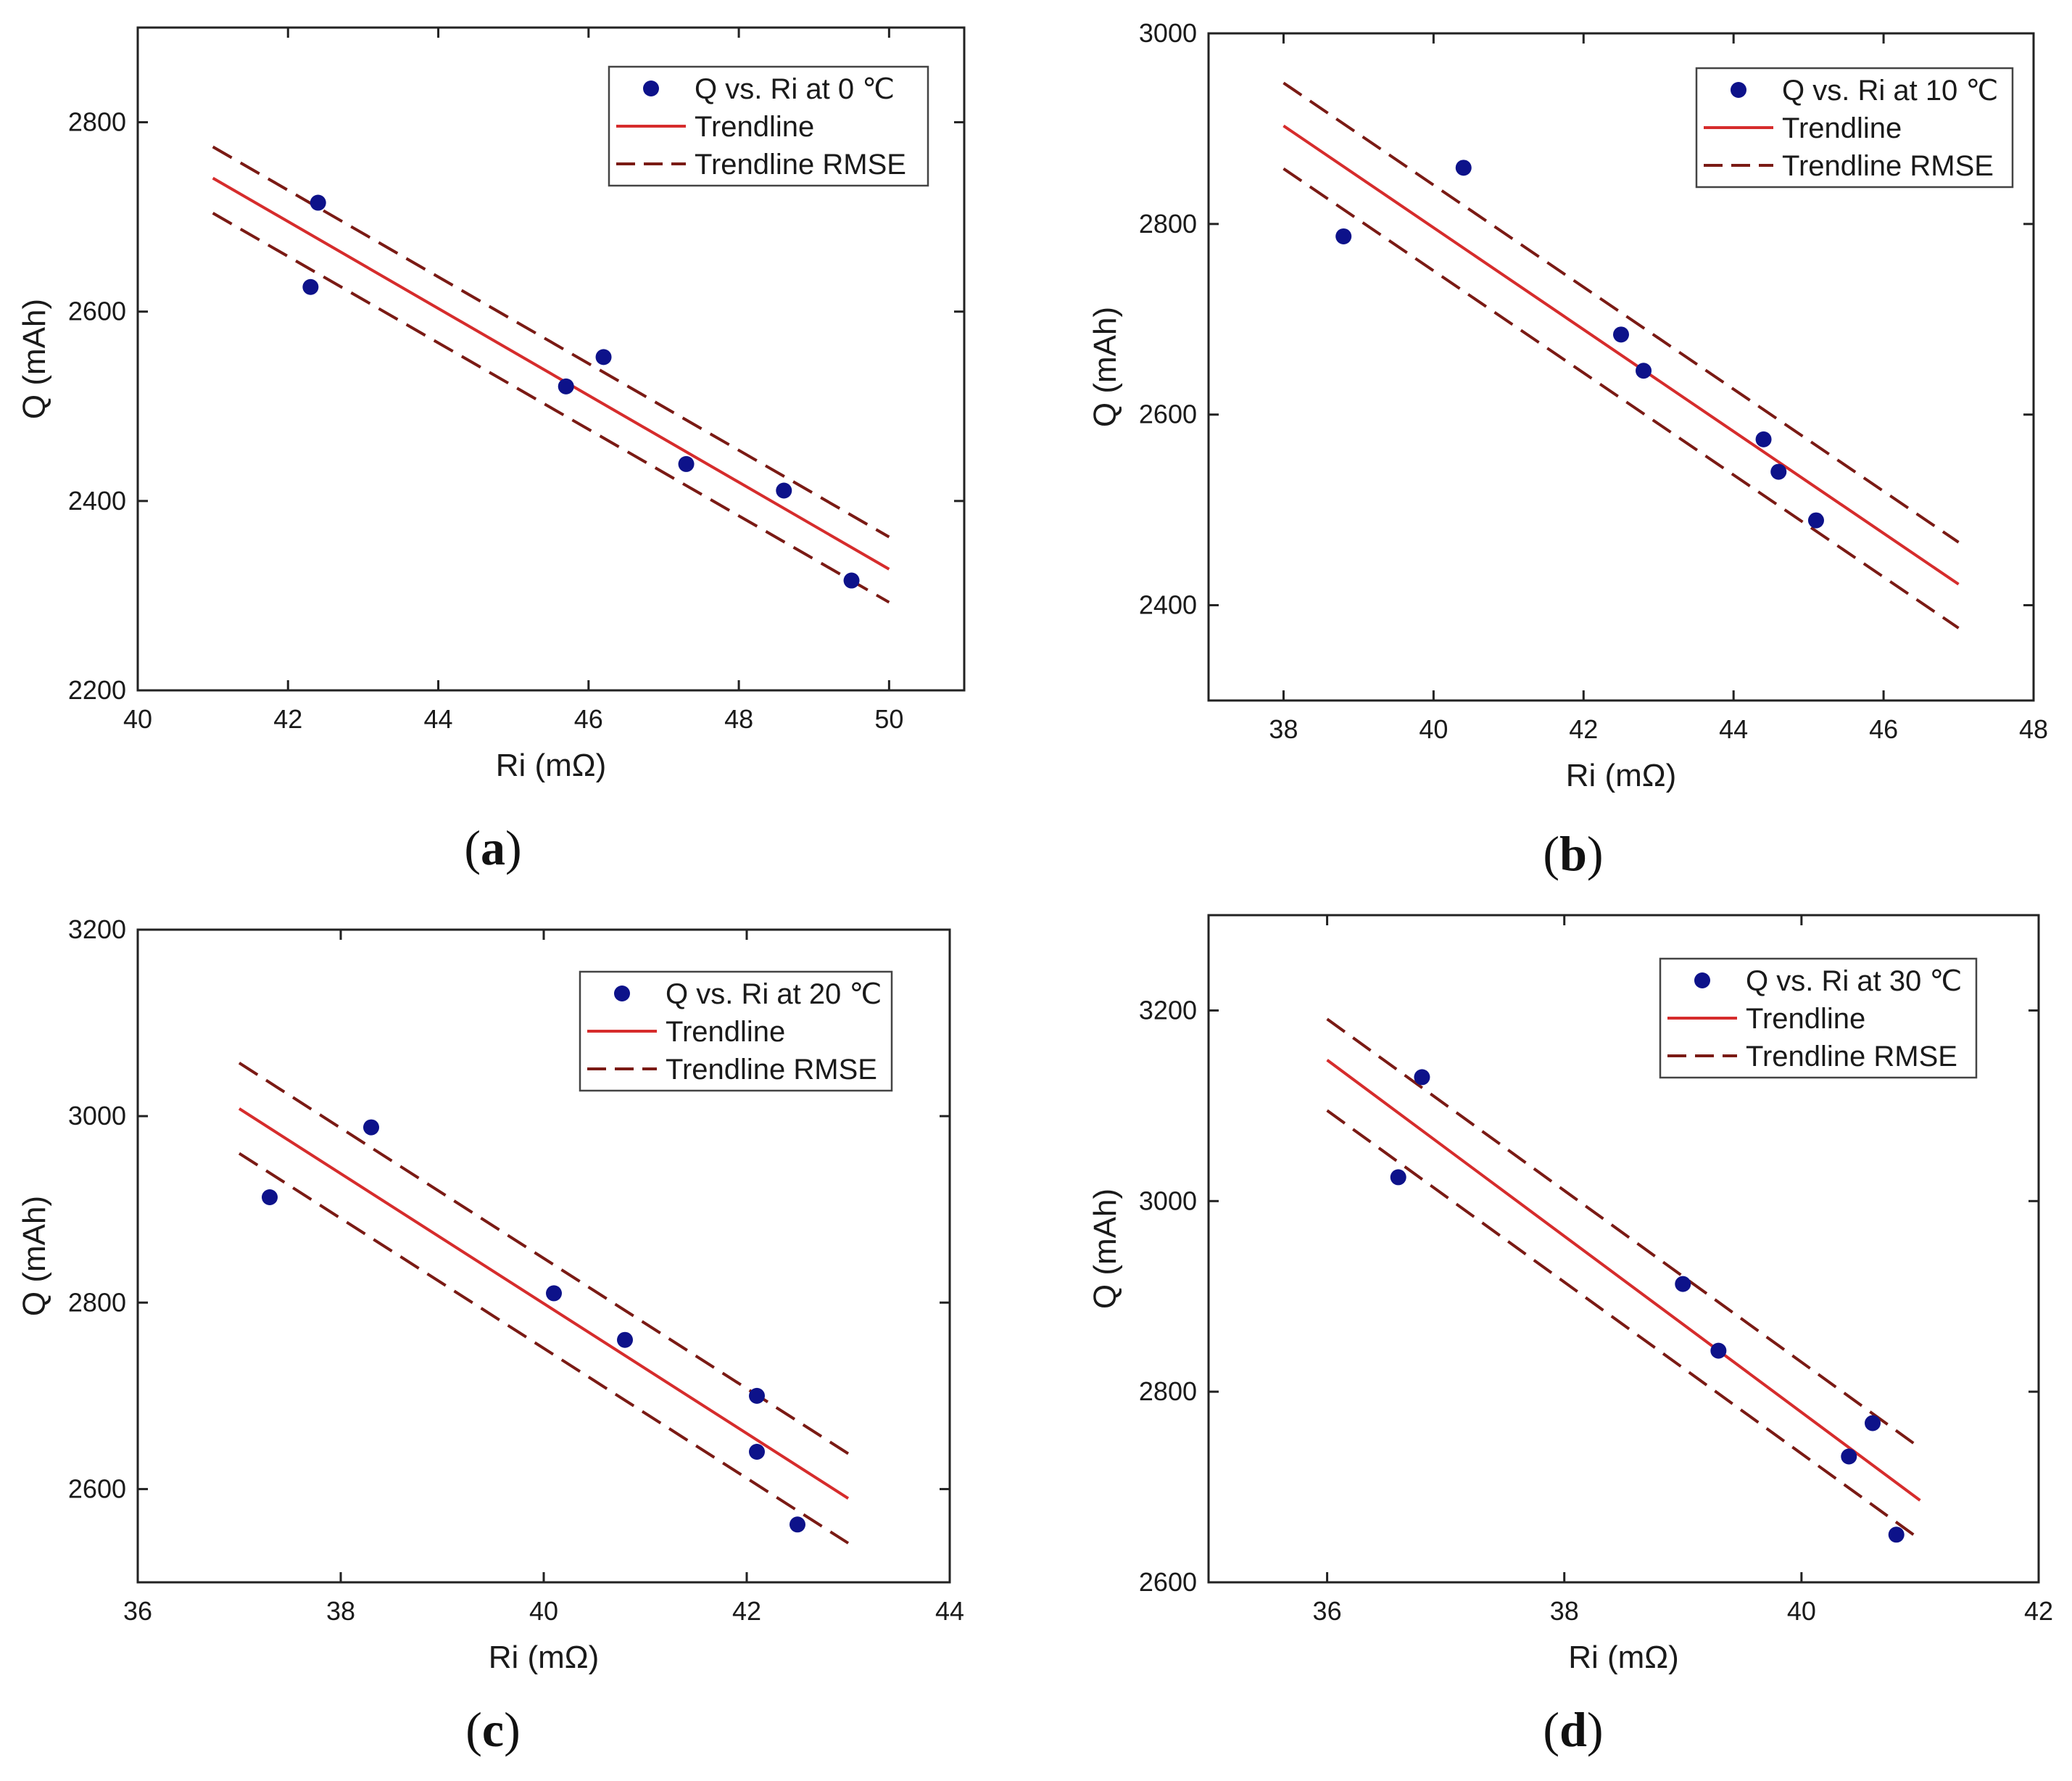 The width and height of the screenshot is (2072, 1781). Describe the element at coordinates (493, 848) in the screenshot. I see `caption-letter: a` at that location.